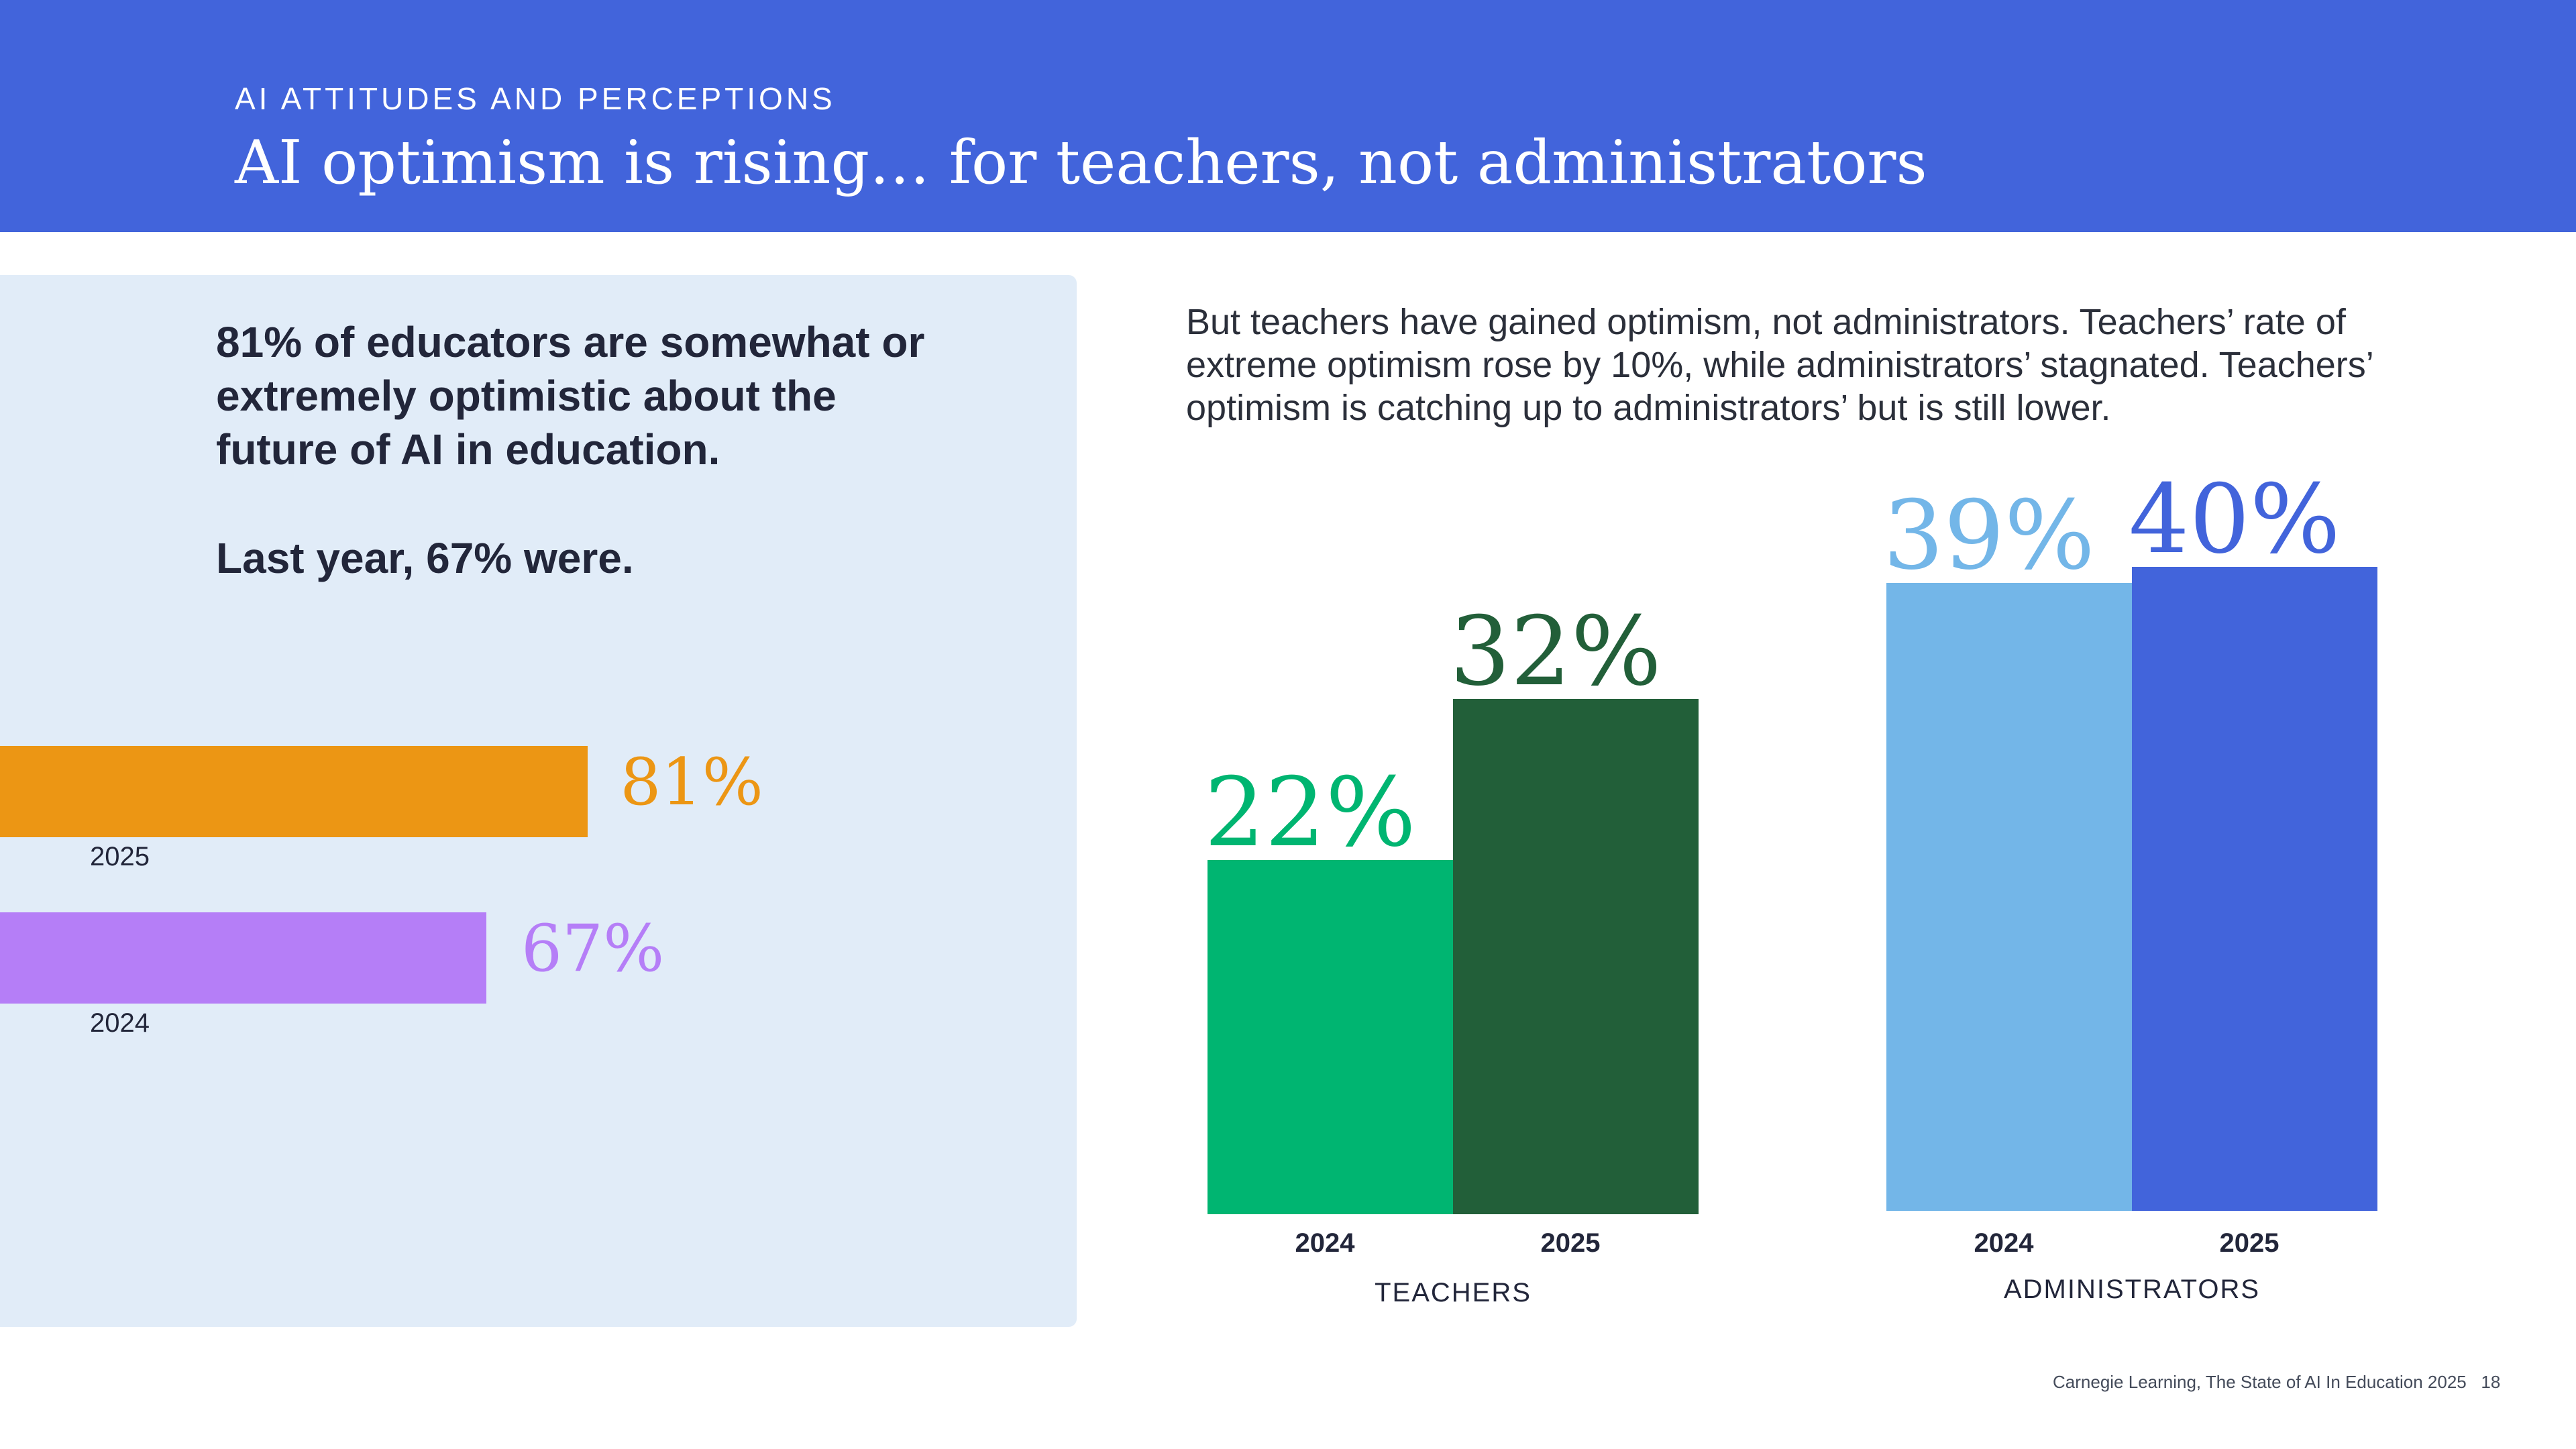 The image size is (2576, 1449). Describe the element at coordinates (2009, 897) in the screenshot. I see `administrators-2024-bar` at that location.